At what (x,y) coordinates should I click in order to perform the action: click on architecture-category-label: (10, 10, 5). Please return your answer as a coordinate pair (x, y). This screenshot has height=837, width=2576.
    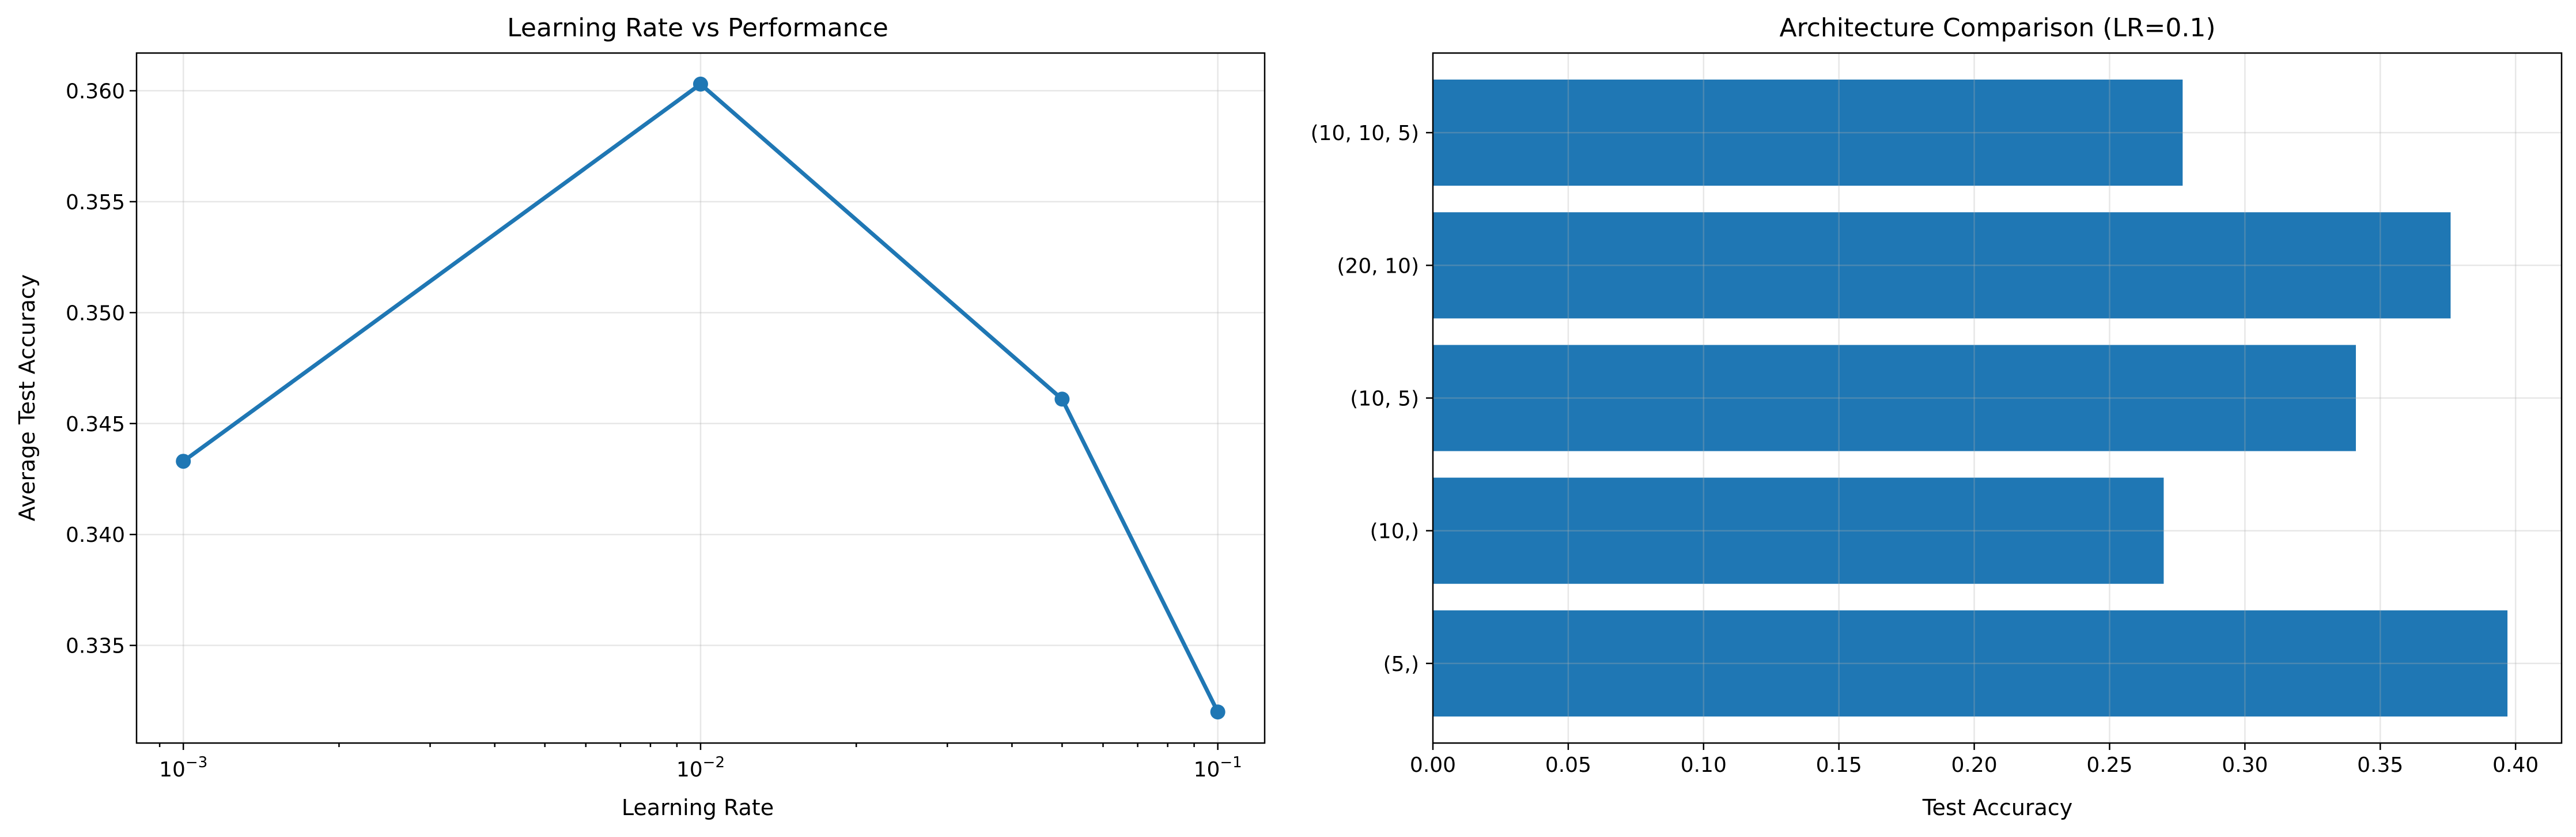
    Looking at the image, I should click on (1365, 133).